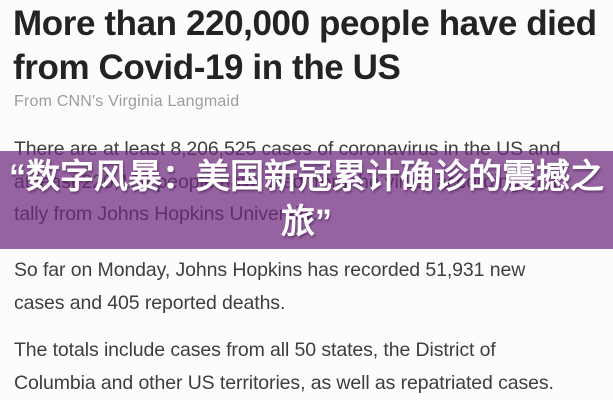  Describe the element at coordinates (150, 302) in the screenshot. I see `paragraph-line: cases and 405 reported deaths.` at that location.